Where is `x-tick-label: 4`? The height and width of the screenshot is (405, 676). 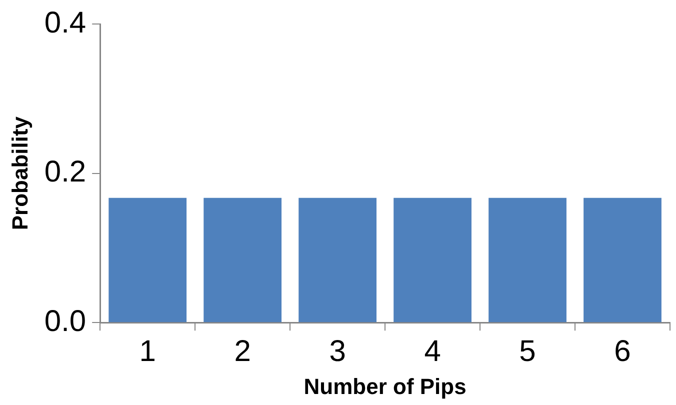
x-tick-label: 4 is located at coordinates (432, 351).